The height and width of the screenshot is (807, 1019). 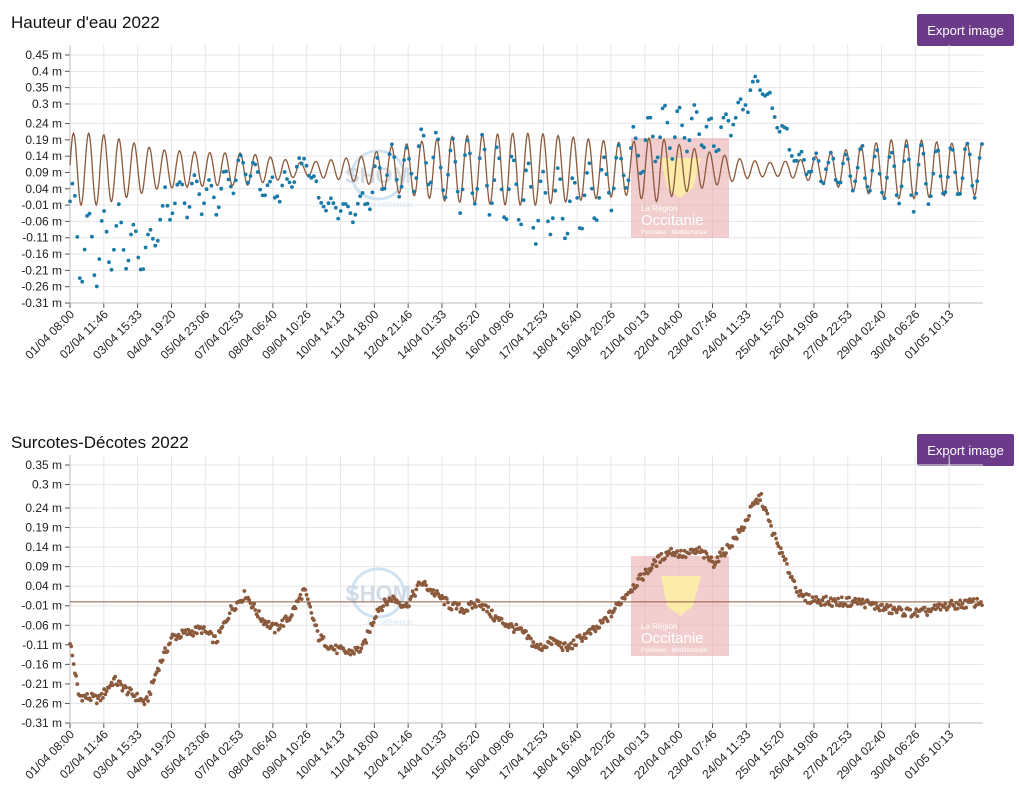 What do you see at coordinates (965, 30) in the screenshot?
I see `export-image-button-hauteur: Export image` at bounding box center [965, 30].